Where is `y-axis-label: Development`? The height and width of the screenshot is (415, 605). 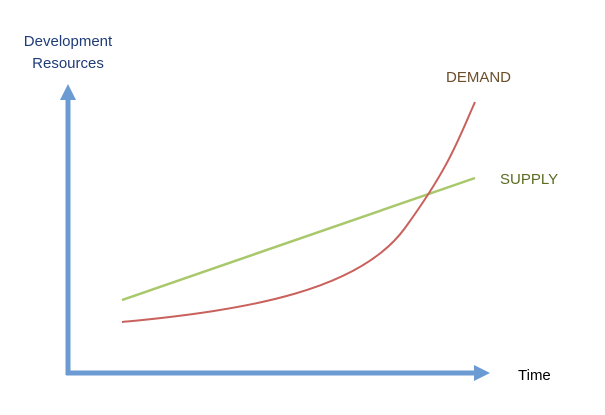 y-axis-label: Development is located at coordinates (68, 41).